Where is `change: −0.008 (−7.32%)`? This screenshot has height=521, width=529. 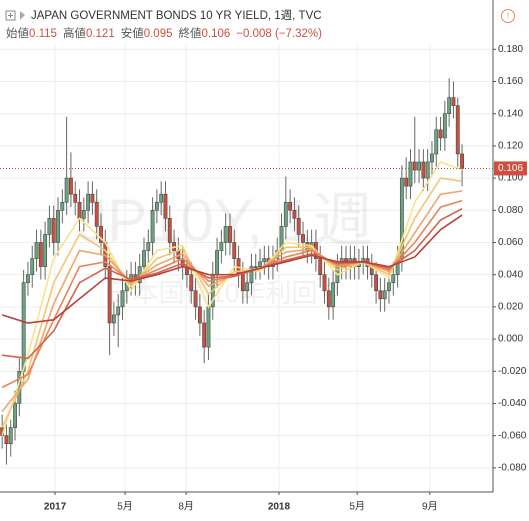 change: −0.008 (−7.32%) is located at coordinates (279, 34).